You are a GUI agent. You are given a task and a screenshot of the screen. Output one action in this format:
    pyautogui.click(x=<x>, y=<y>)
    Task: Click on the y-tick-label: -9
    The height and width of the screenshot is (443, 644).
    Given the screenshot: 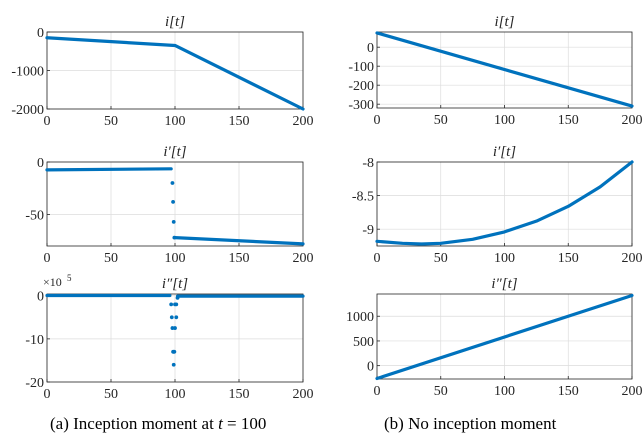 What is the action you would take?
    pyautogui.click(x=368, y=230)
    